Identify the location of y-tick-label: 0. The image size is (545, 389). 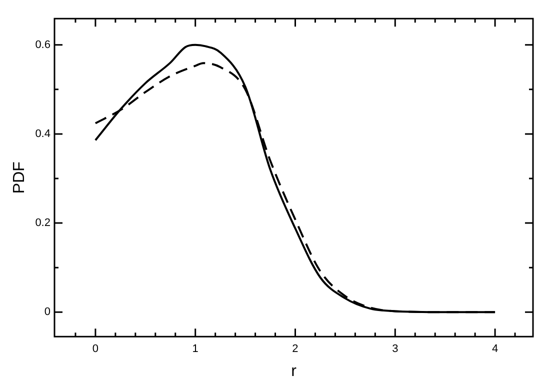
(47, 312).